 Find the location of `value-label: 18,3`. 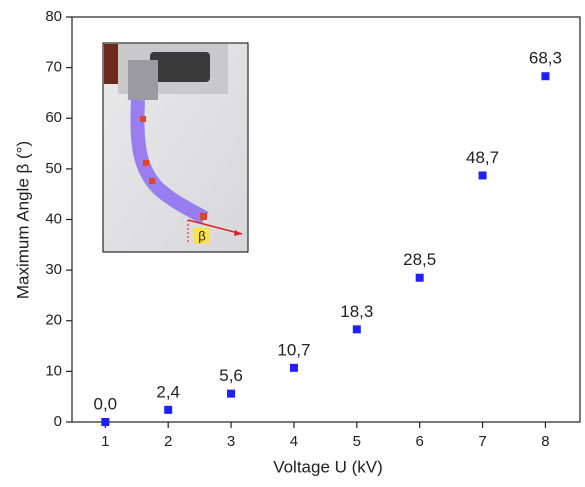

value-label: 18,3 is located at coordinates (356, 311).